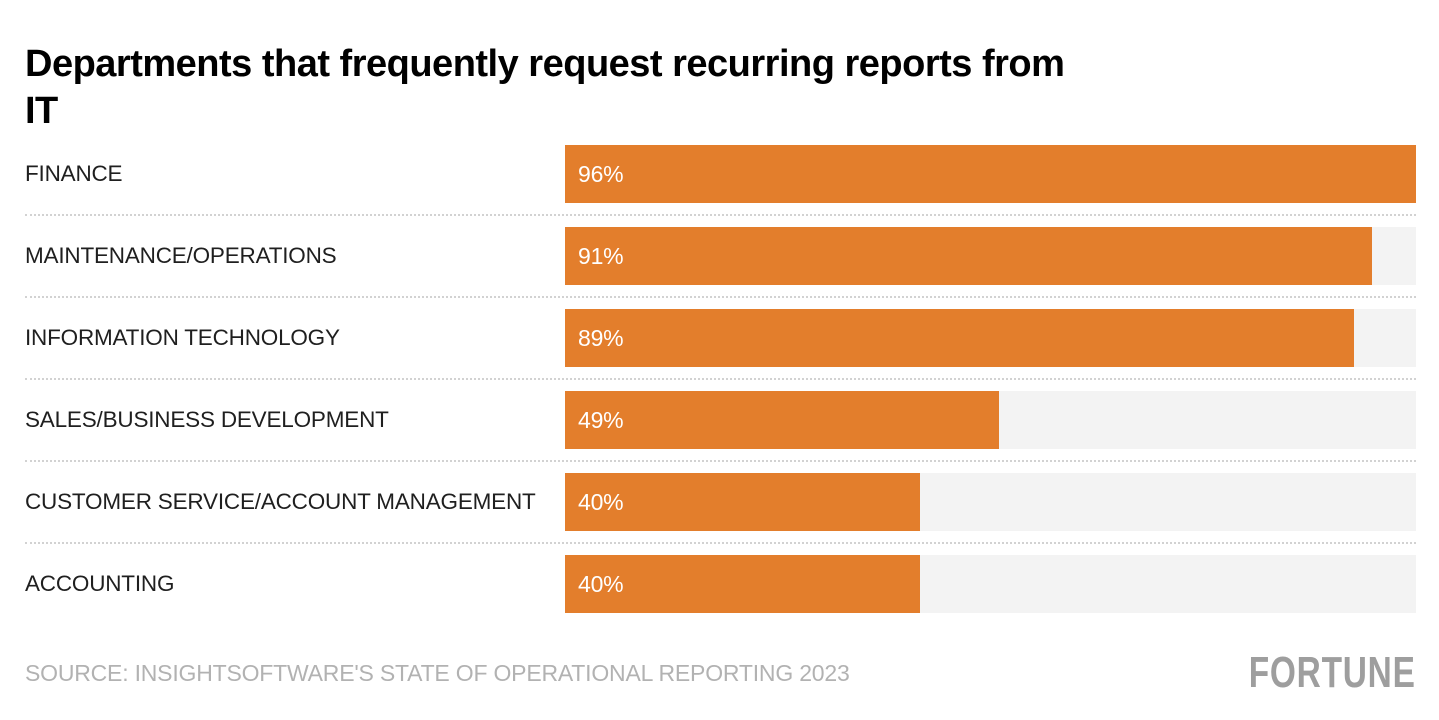  Describe the element at coordinates (742, 502) in the screenshot. I see `bar-customer-service-account-management: 40%` at that location.